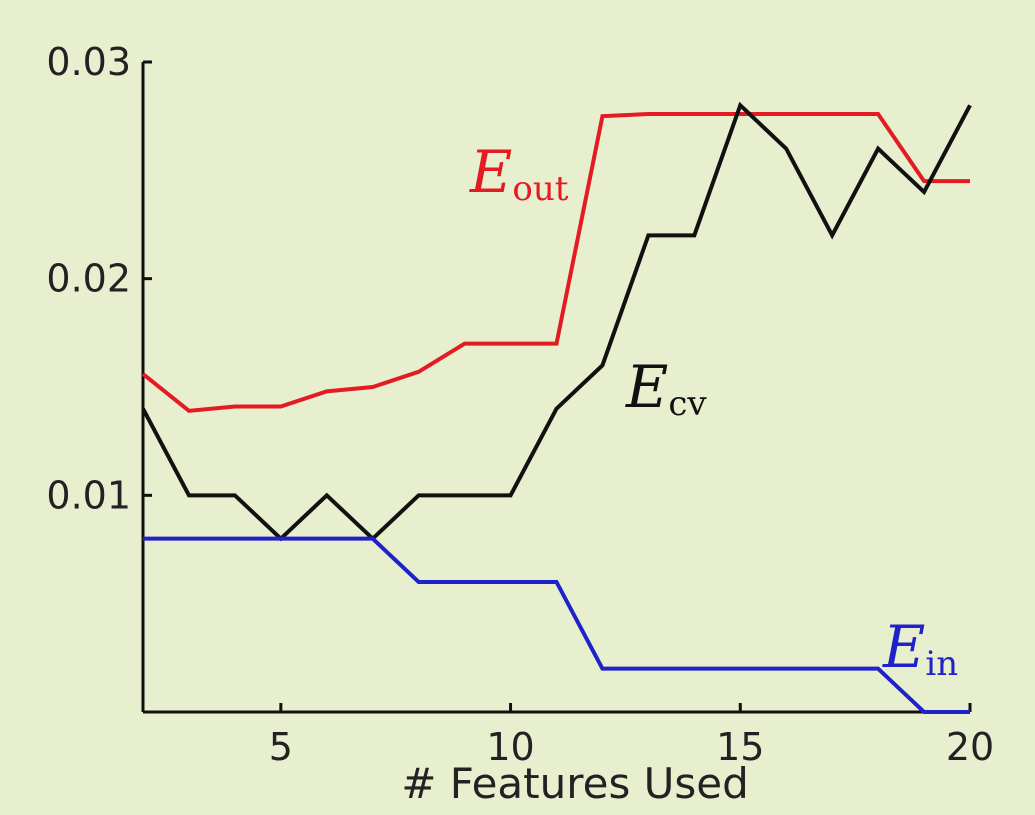 Image resolution: width=1035 pixels, height=815 pixels. What do you see at coordinates (903, 647) in the screenshot?
I see `series-label-in-main: E` at bounding box center [903, 647].